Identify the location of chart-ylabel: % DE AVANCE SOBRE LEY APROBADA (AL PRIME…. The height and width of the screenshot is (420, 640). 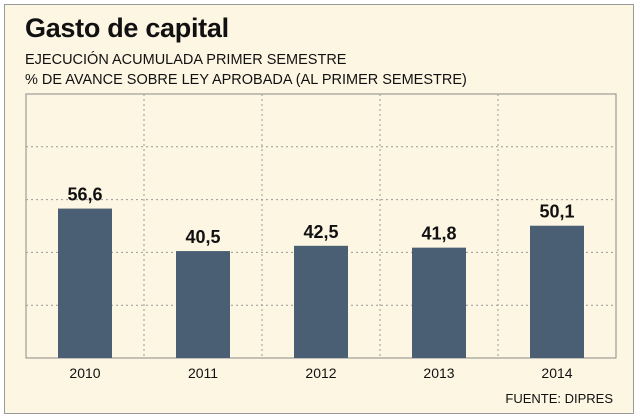
(246, 80).